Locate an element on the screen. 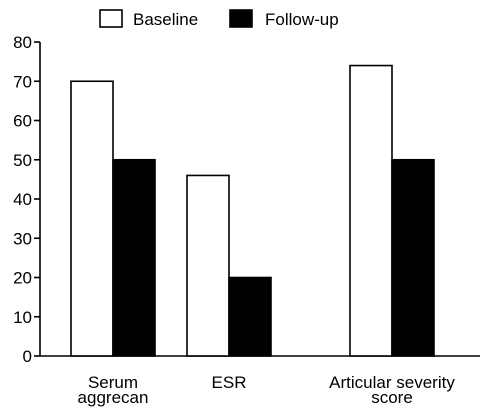 This screenshot has height=415, width=486. category-labels: Serum aggrecan ESR Articular severity score is located at coordinates (267, 390).